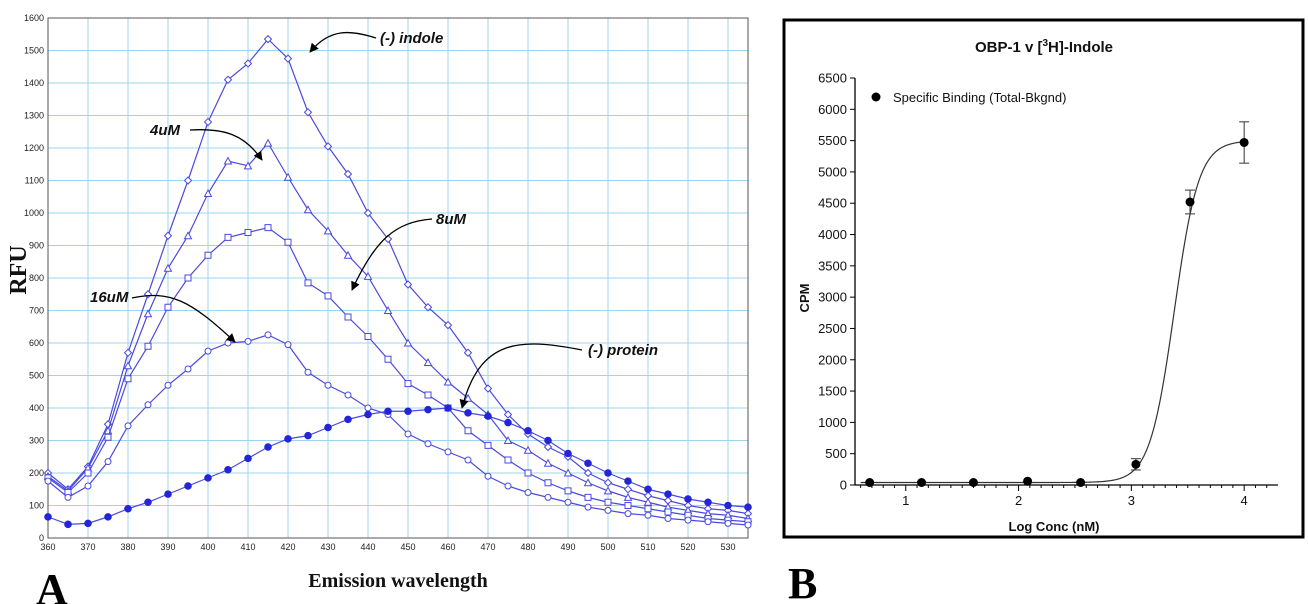 This screenshot has height=604, width=1308. I want to click on x-tick-label: 470, so click(487, 547).